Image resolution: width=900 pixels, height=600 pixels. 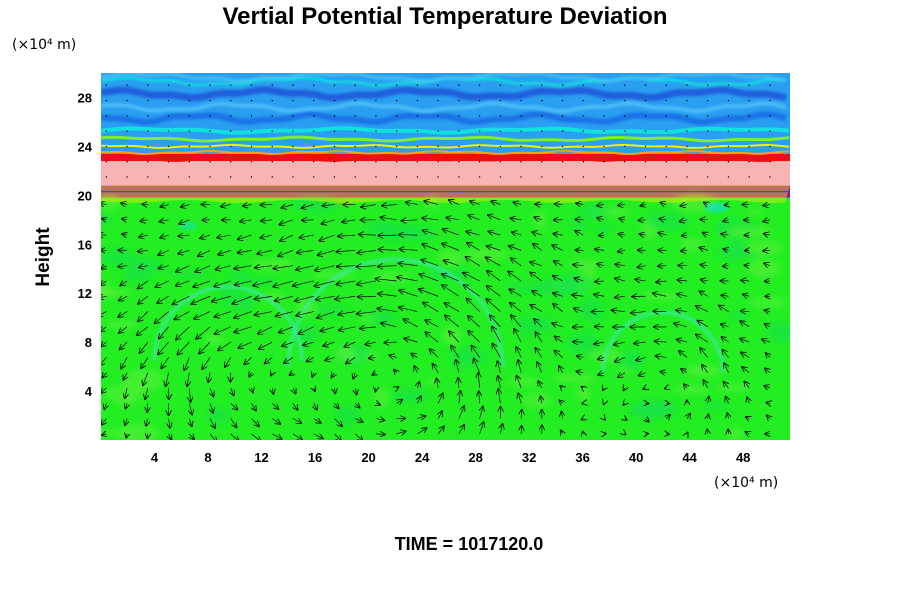 I want to click on x-unit-label: (×10⁴ m), so click(x=746, y=483).